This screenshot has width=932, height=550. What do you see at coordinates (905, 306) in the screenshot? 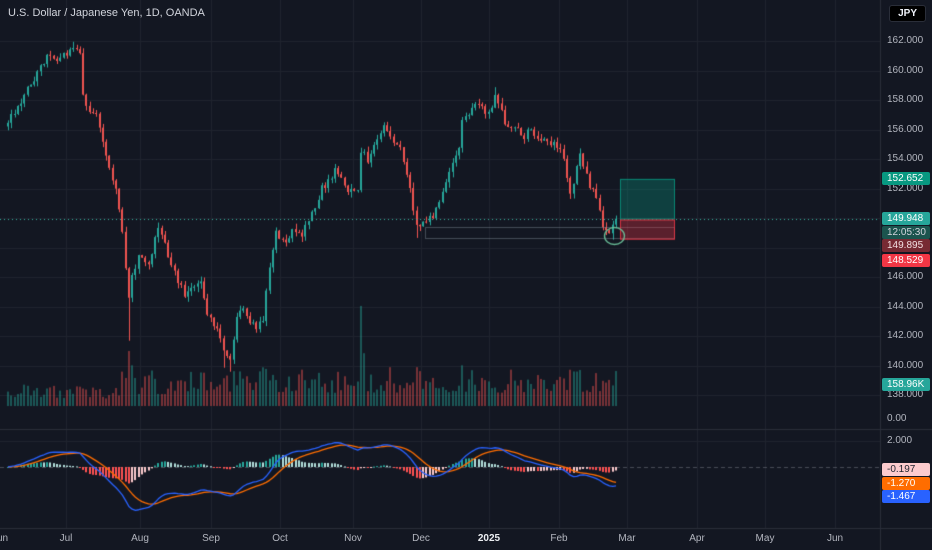
I see `price-tick-label: 144.000` at bounding box center [905, 306].